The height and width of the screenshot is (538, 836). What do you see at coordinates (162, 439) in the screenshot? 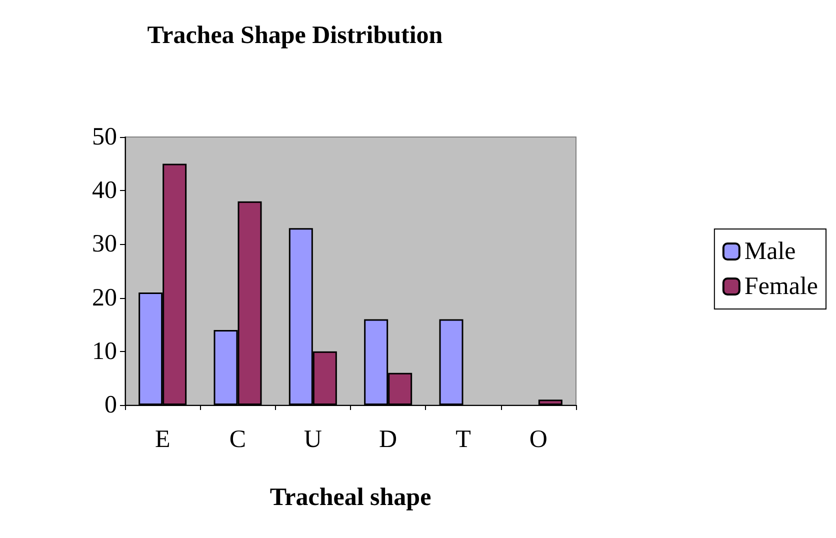
I see `x-tick-label: E` at bounding box center [162, 439].